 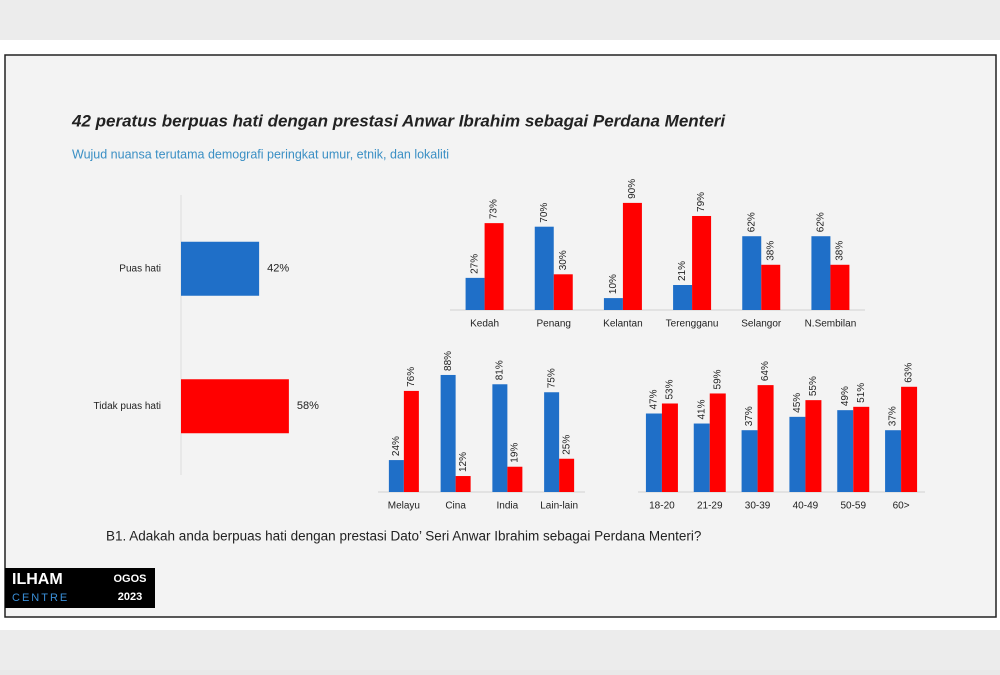 I want to click on category-label: Lain-lain, so click(x=559, y=506).